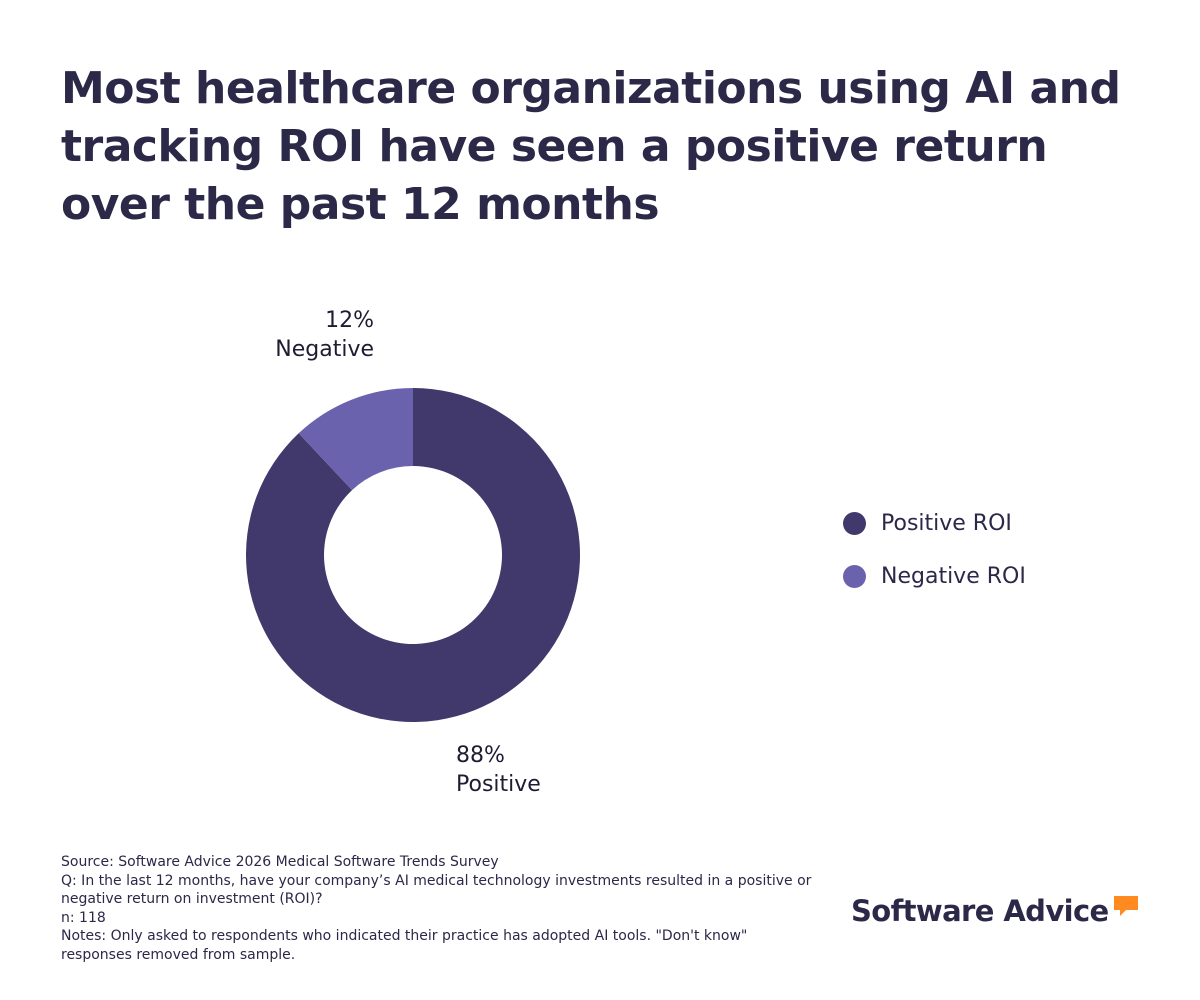 The height and width of the screenshot is (1000, 1200). I want to click on sample-size-note: n: 118, so click(83, 917).